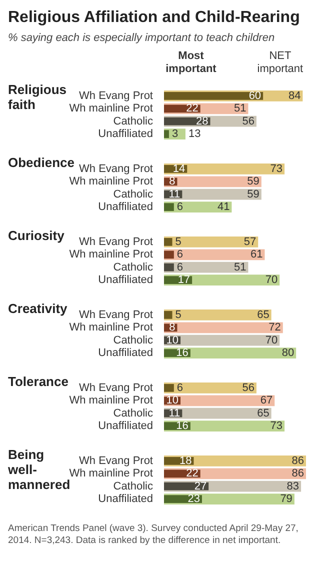 The width and height of the screenshot is (314, 579). Describe the element at coordinates (184, 280) in the screenshot. I see `data-label: 17` at that location.